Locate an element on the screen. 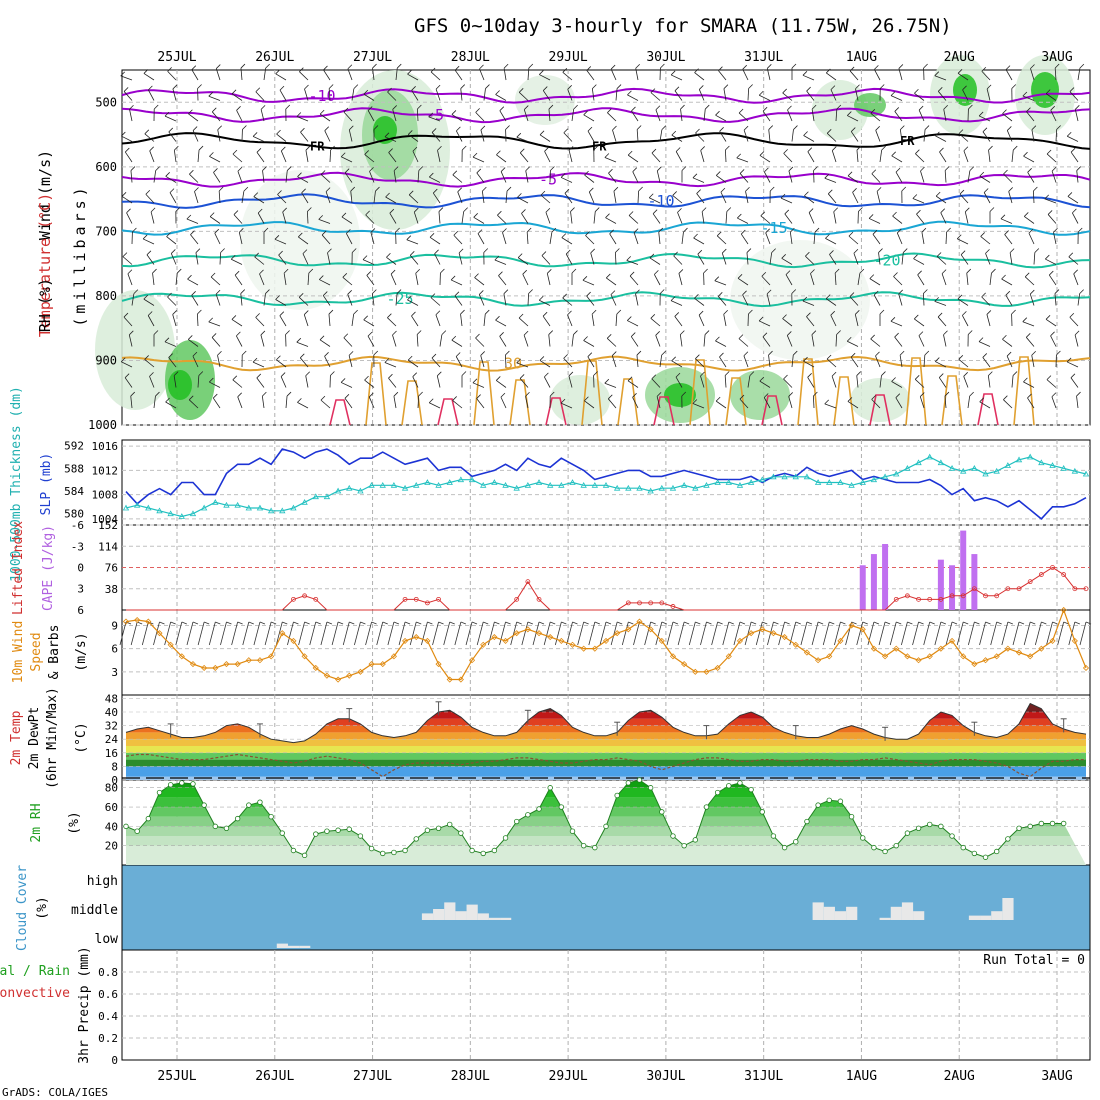 The width and height of the screenshot is (1100, 1100). isotherm-label: -10 is located at coordinates (660, 201).